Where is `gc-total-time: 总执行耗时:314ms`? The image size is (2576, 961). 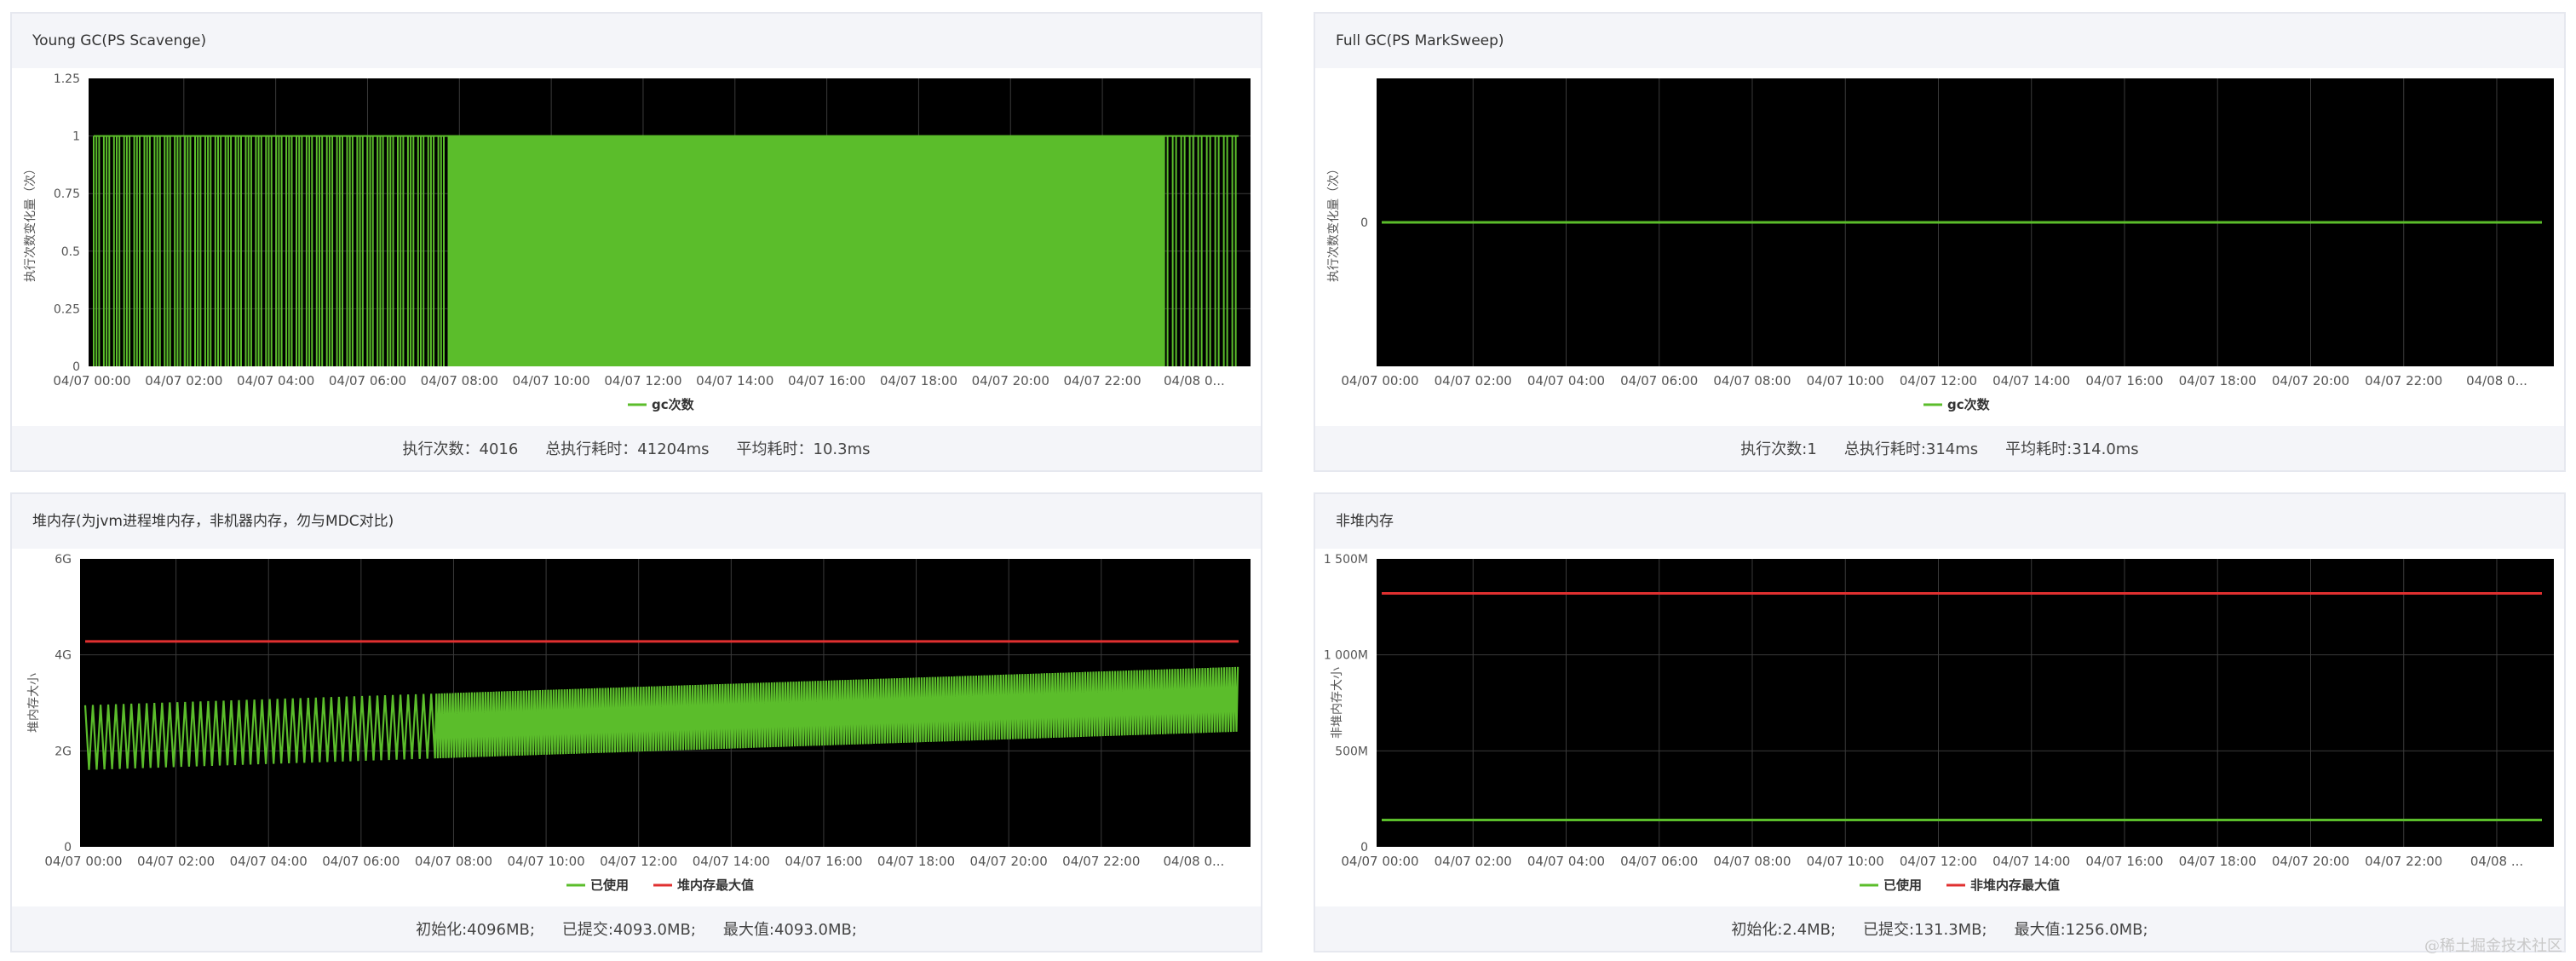
gc-total-time: 总执行耗时:314ms is located at coordinates (1911, 449).